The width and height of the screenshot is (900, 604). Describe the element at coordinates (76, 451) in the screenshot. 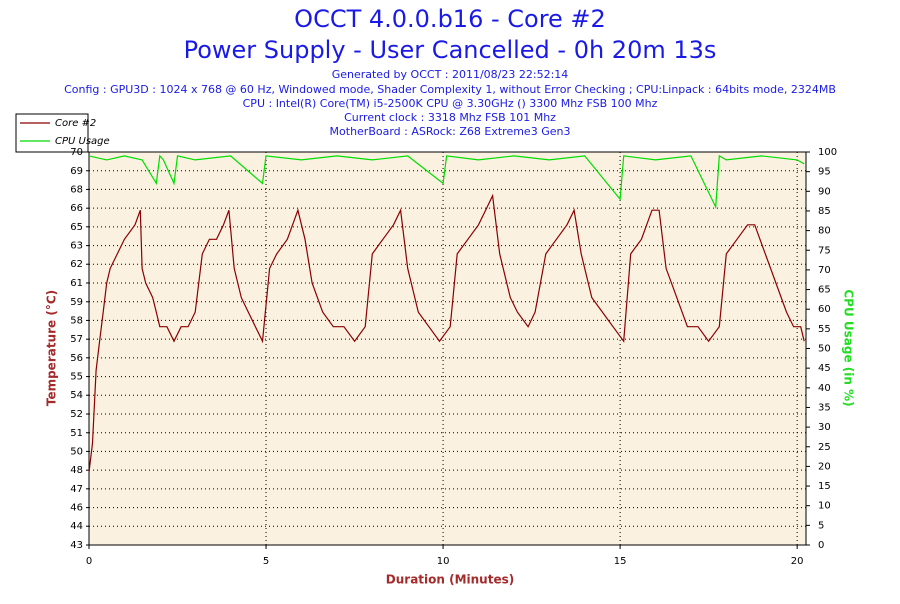

I see `y-tick-label: 50` at that location.